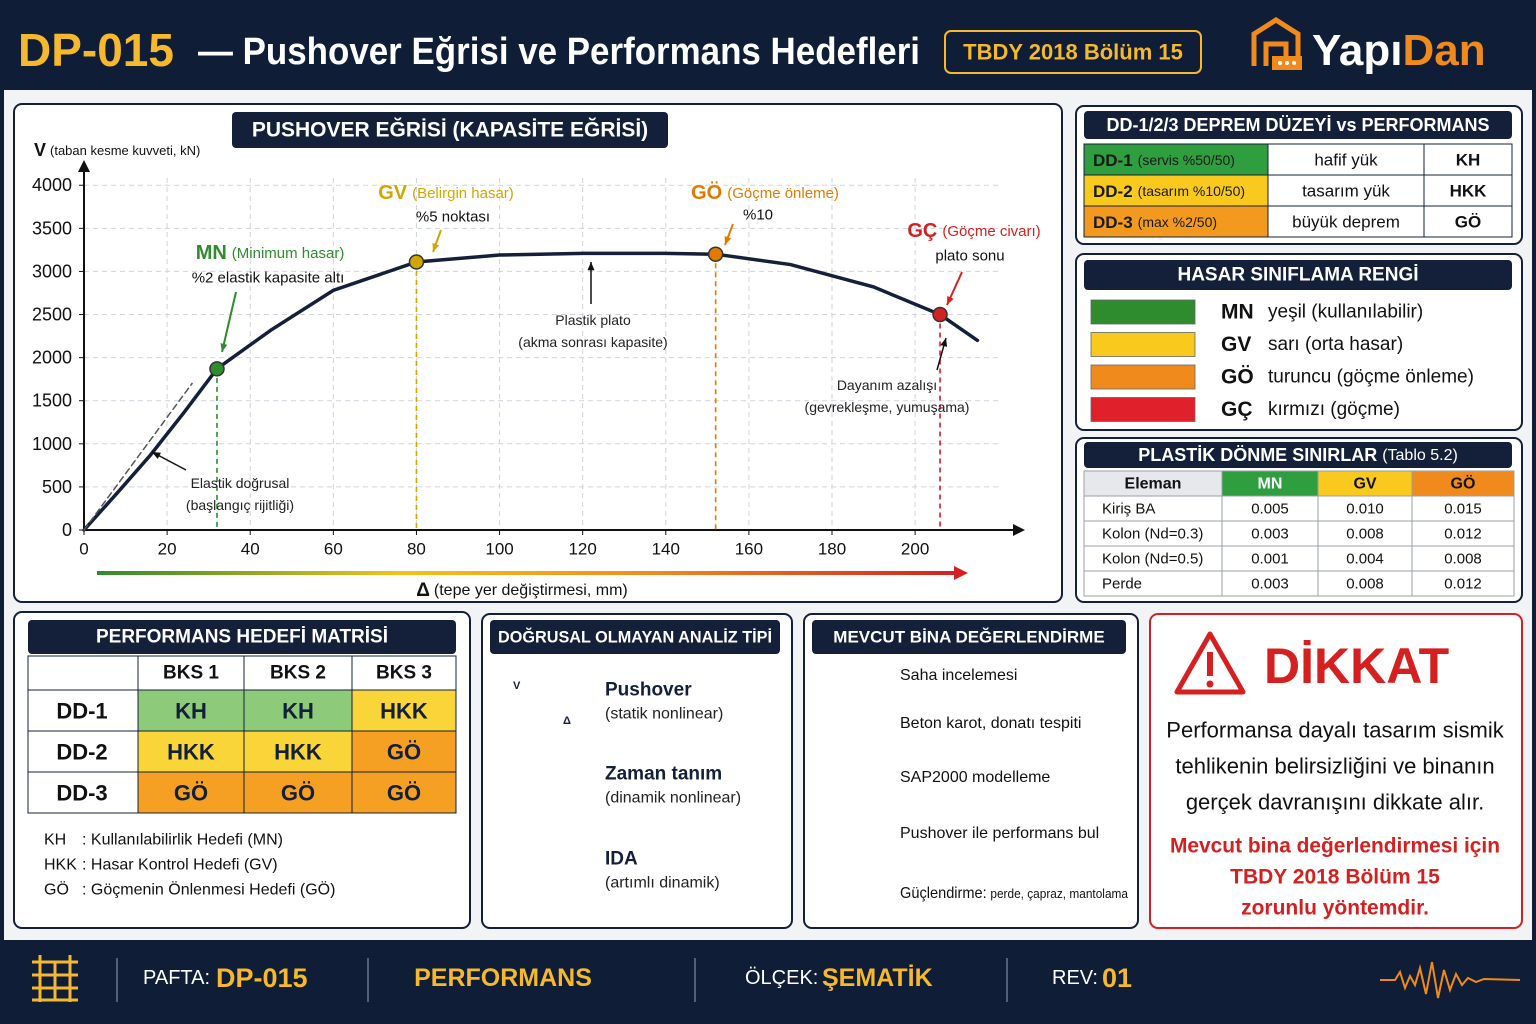 This screenshot has width=1536, height=1024. What do you see at coordinates (1335, 846) in the screenshot?
I see `warning-emphasis: Mevcut bina değerlendirmesi için` at bounding box center [1335, 846].